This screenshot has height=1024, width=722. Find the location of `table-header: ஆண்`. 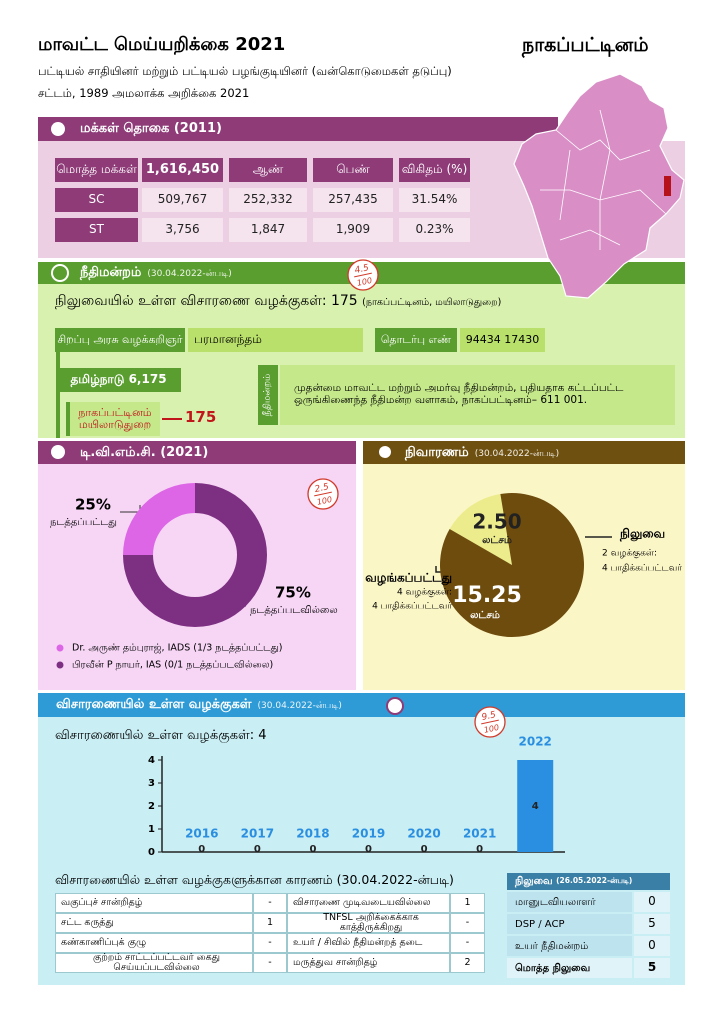

table-header: ஆண் is located at coordinates (268, 170).